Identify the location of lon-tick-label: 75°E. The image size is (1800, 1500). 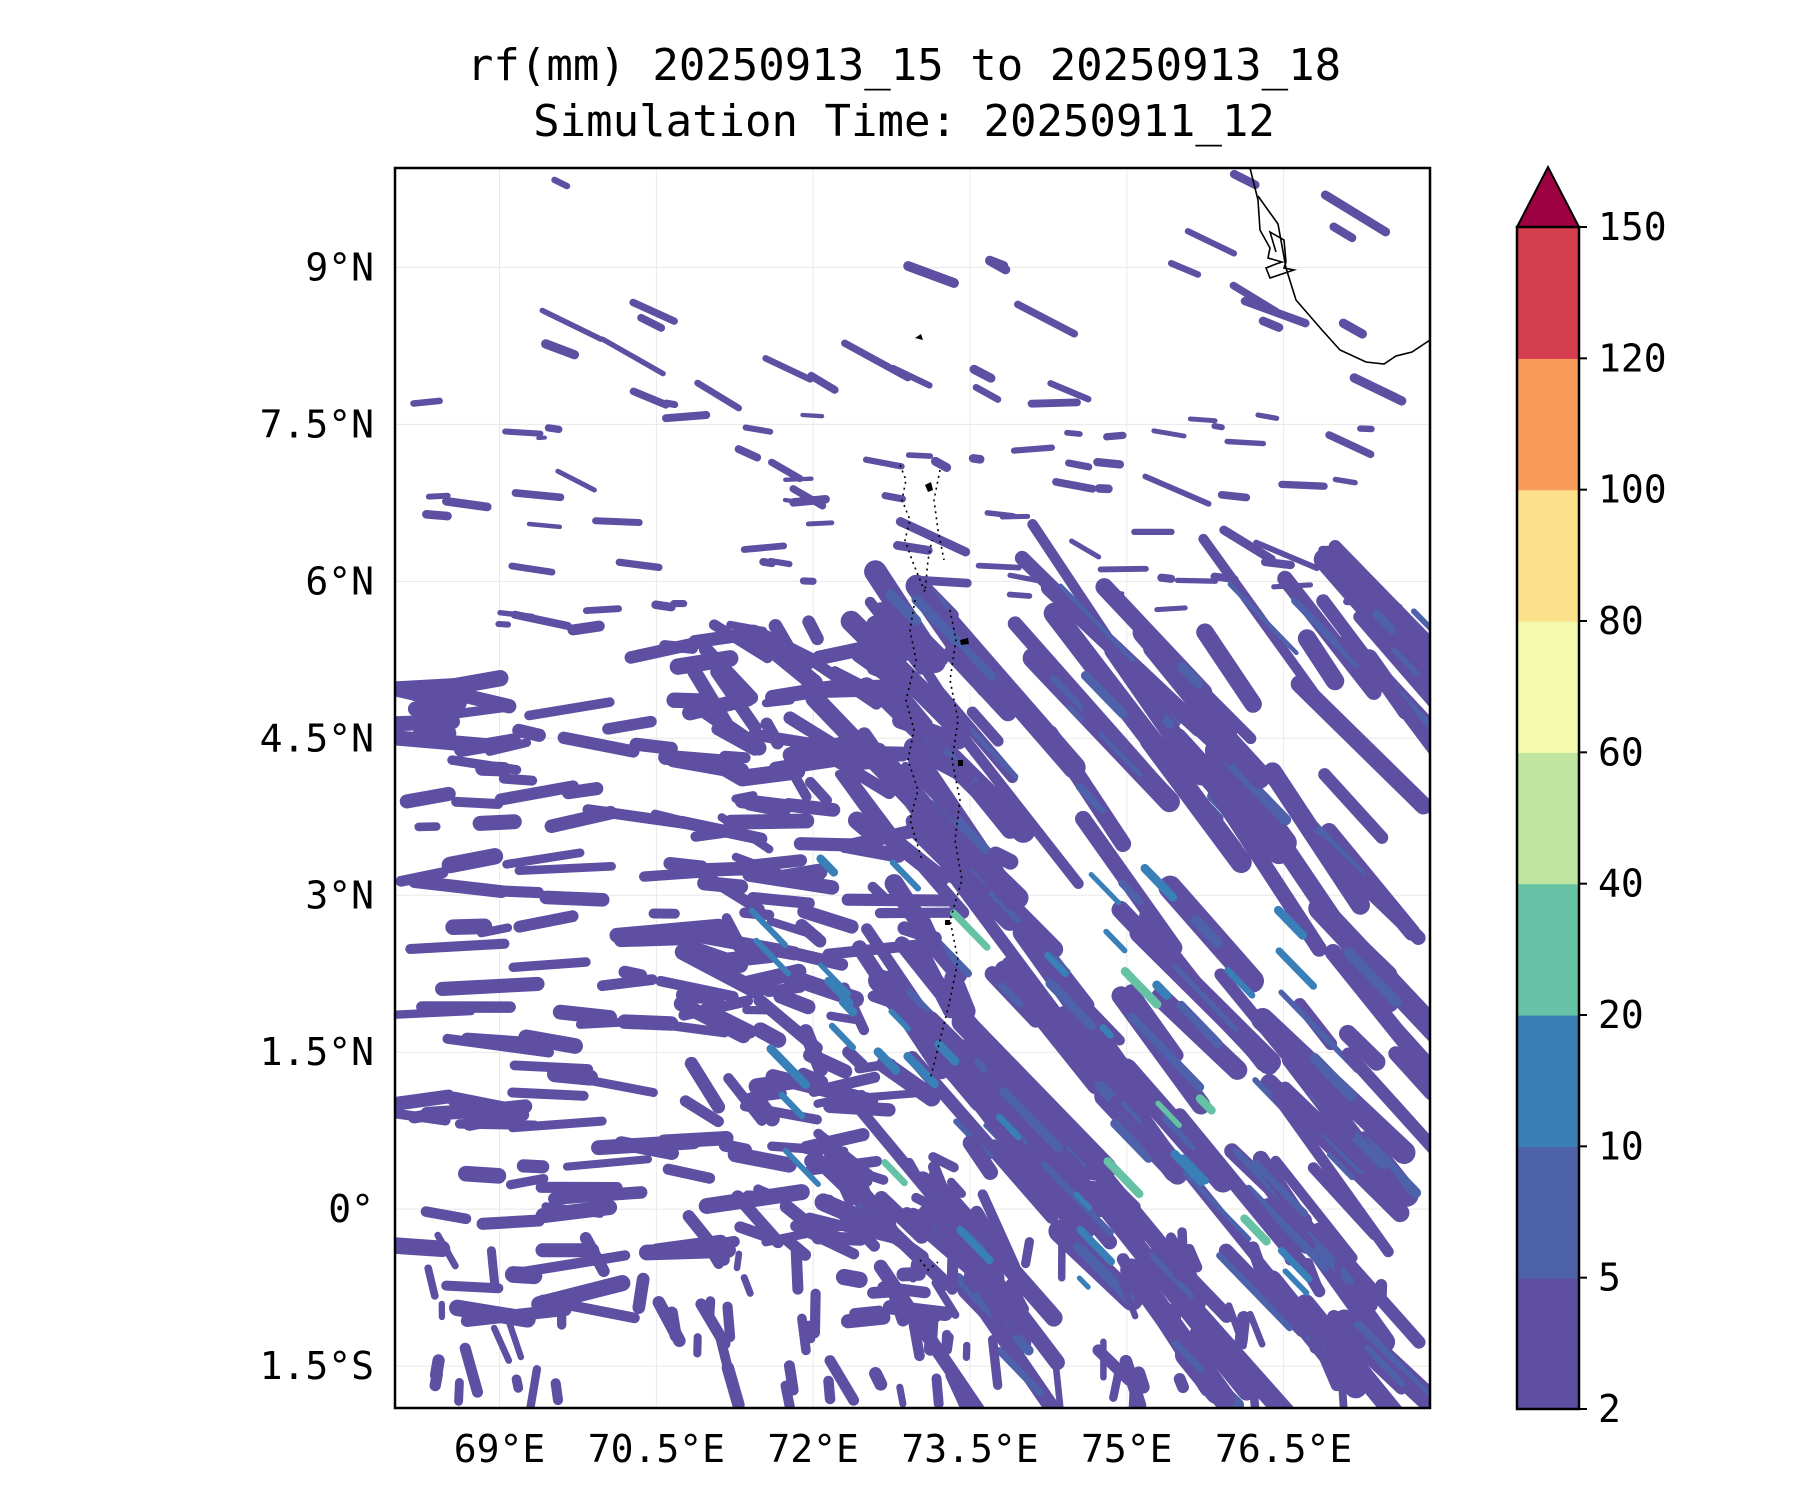
(1127, 1449).